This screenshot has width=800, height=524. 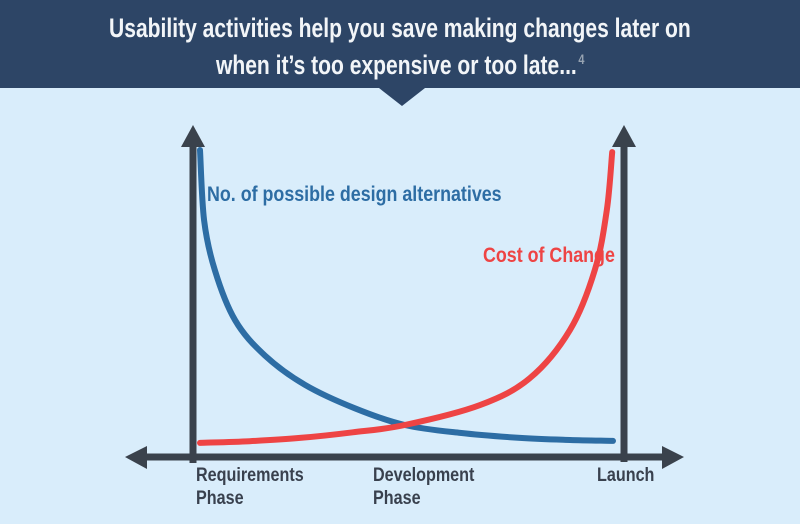 What do you see at coordinates (624, 136) in the screenshot?
I see `y-axis-right-arrowhead-icon` at bounding box center [624, 136].